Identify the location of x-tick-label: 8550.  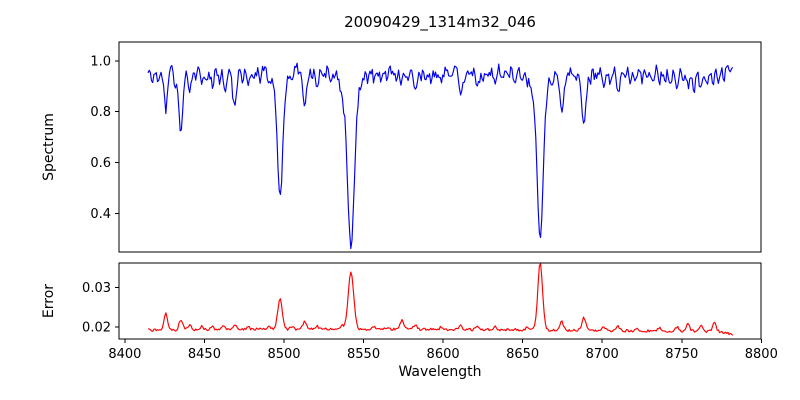
(363, 354).